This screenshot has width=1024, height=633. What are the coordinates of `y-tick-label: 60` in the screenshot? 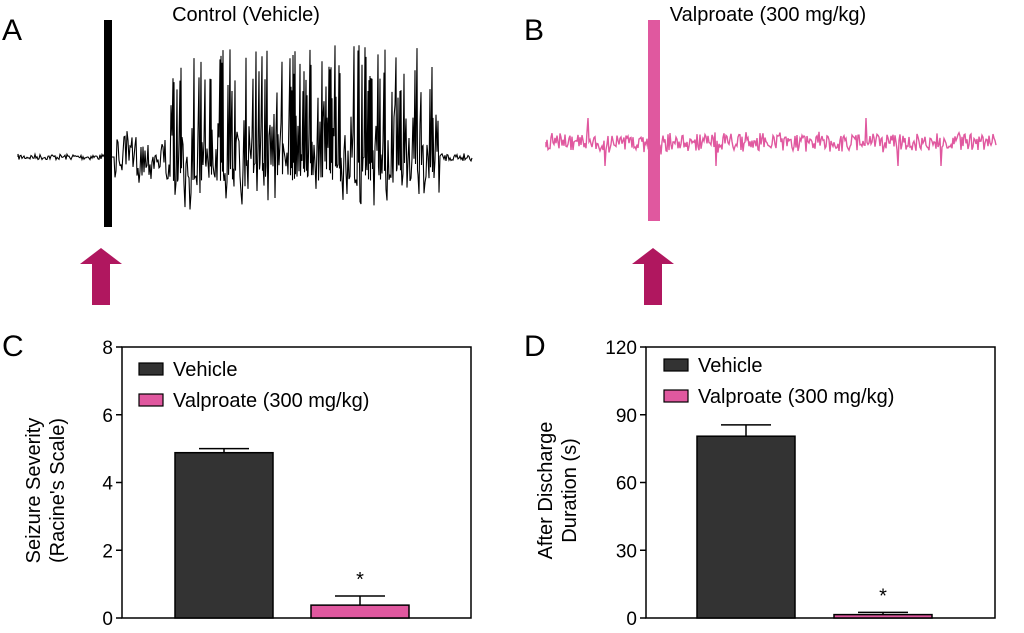 It's located at (626, 484).